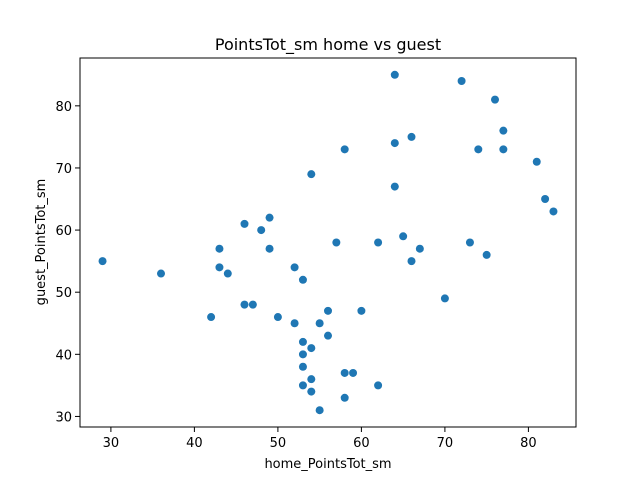 This screenshot has height=480, width=640. What do you see at coordinates (328, 45) in the screenshot?
I see `chart-title: PointsTot_sm home vs guest` at bounding box center [328, 45].